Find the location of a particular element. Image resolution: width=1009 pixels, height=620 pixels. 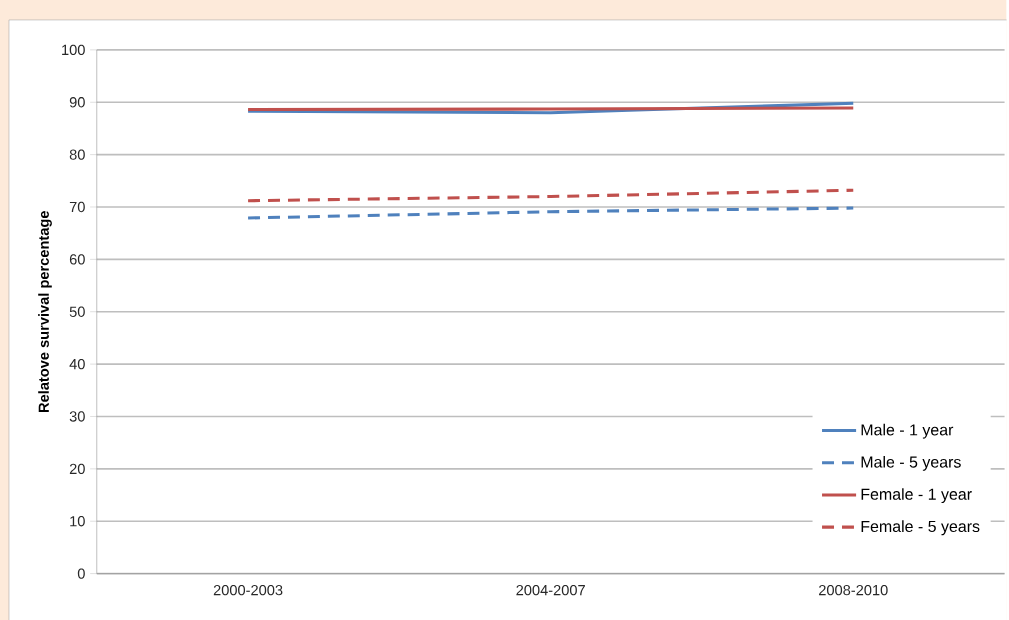

x-tick-label: 2008-2010 is located at coordinates (853, 590).